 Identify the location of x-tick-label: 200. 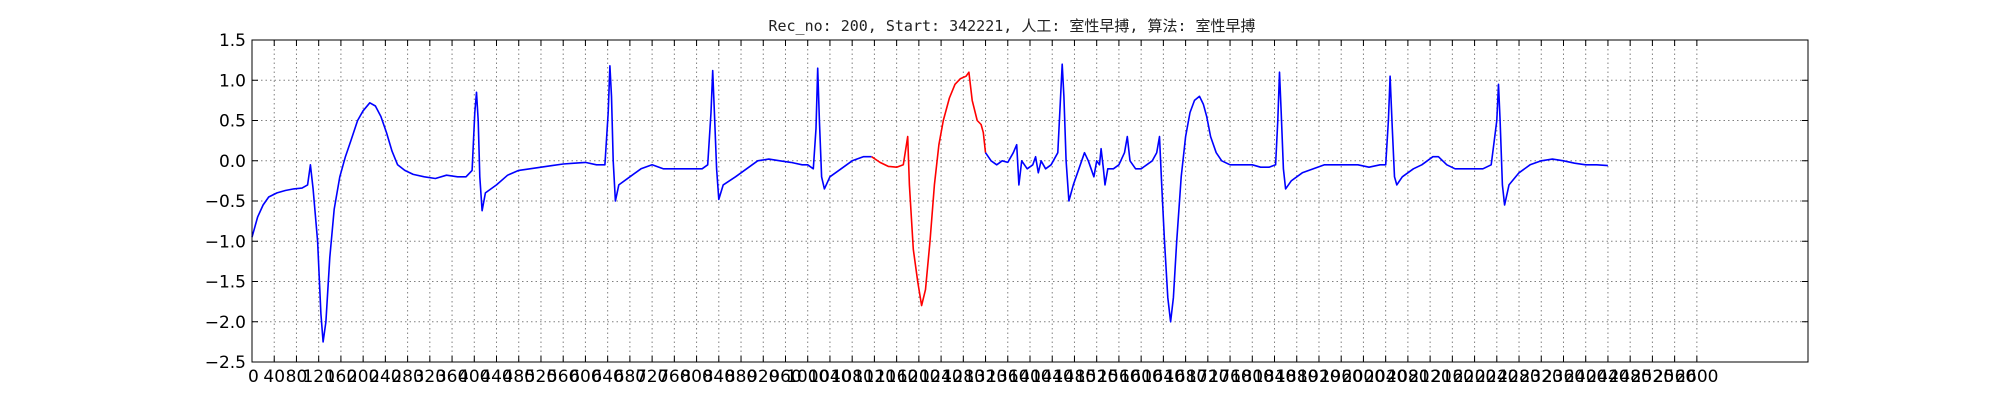
(363, 377).